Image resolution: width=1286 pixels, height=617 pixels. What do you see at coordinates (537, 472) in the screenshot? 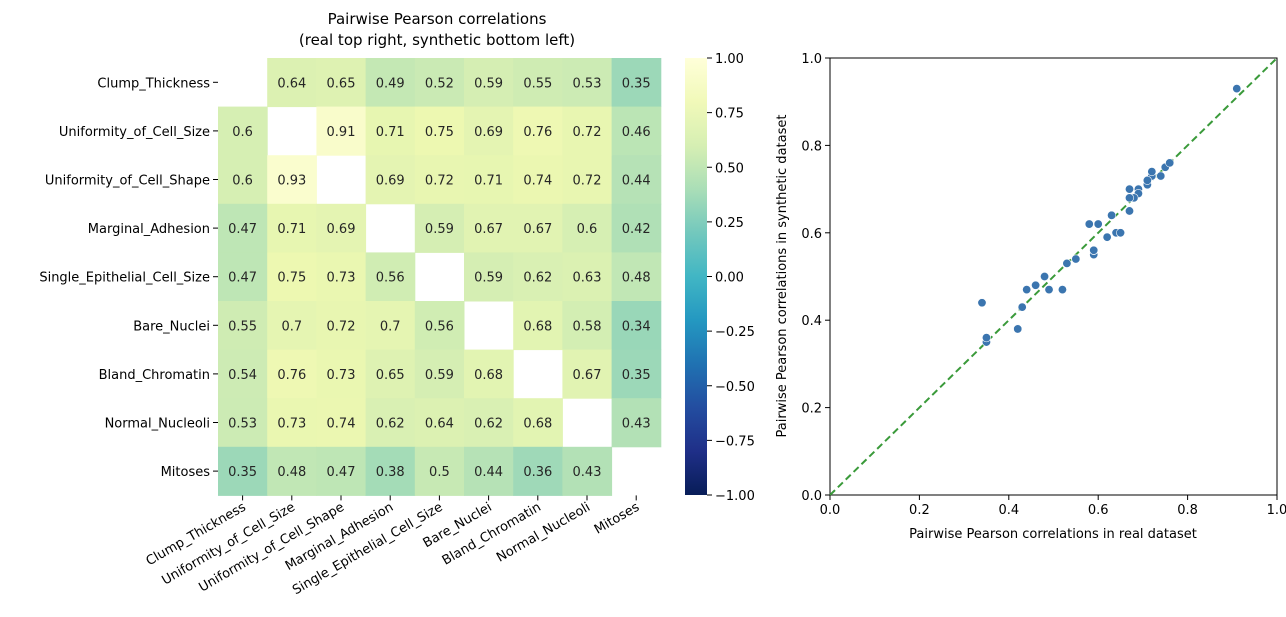
I see `heatmap-cell-label: 0.36` at bounding box center [537, 472].